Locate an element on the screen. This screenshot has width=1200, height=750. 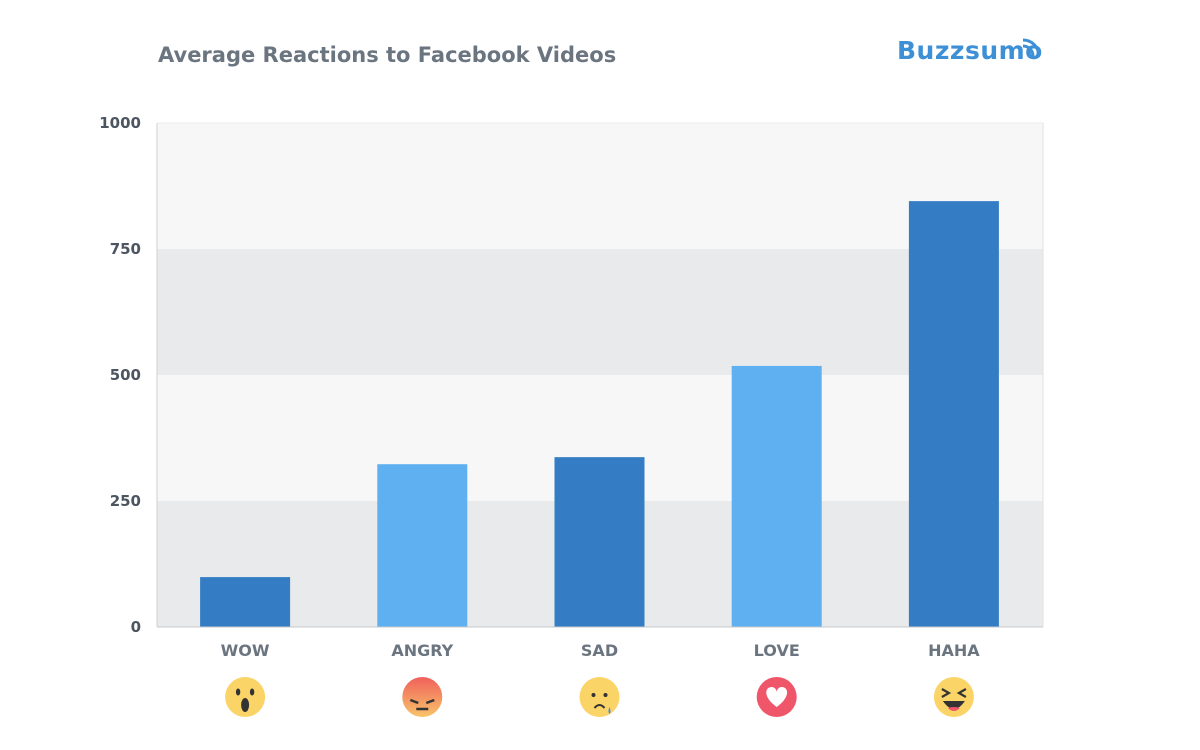
angry-features is located at coordinates (422, 704).